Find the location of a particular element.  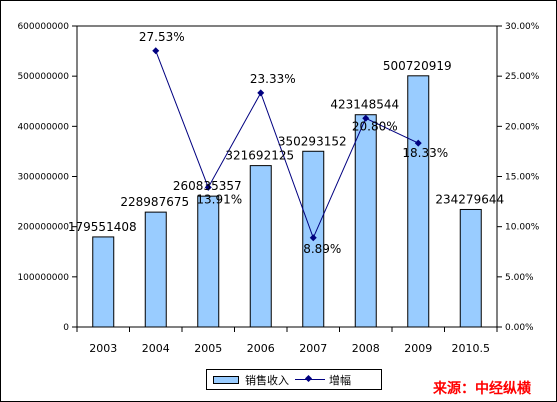

left-tick-label: 500000000 is located at coordinates (43, 77).